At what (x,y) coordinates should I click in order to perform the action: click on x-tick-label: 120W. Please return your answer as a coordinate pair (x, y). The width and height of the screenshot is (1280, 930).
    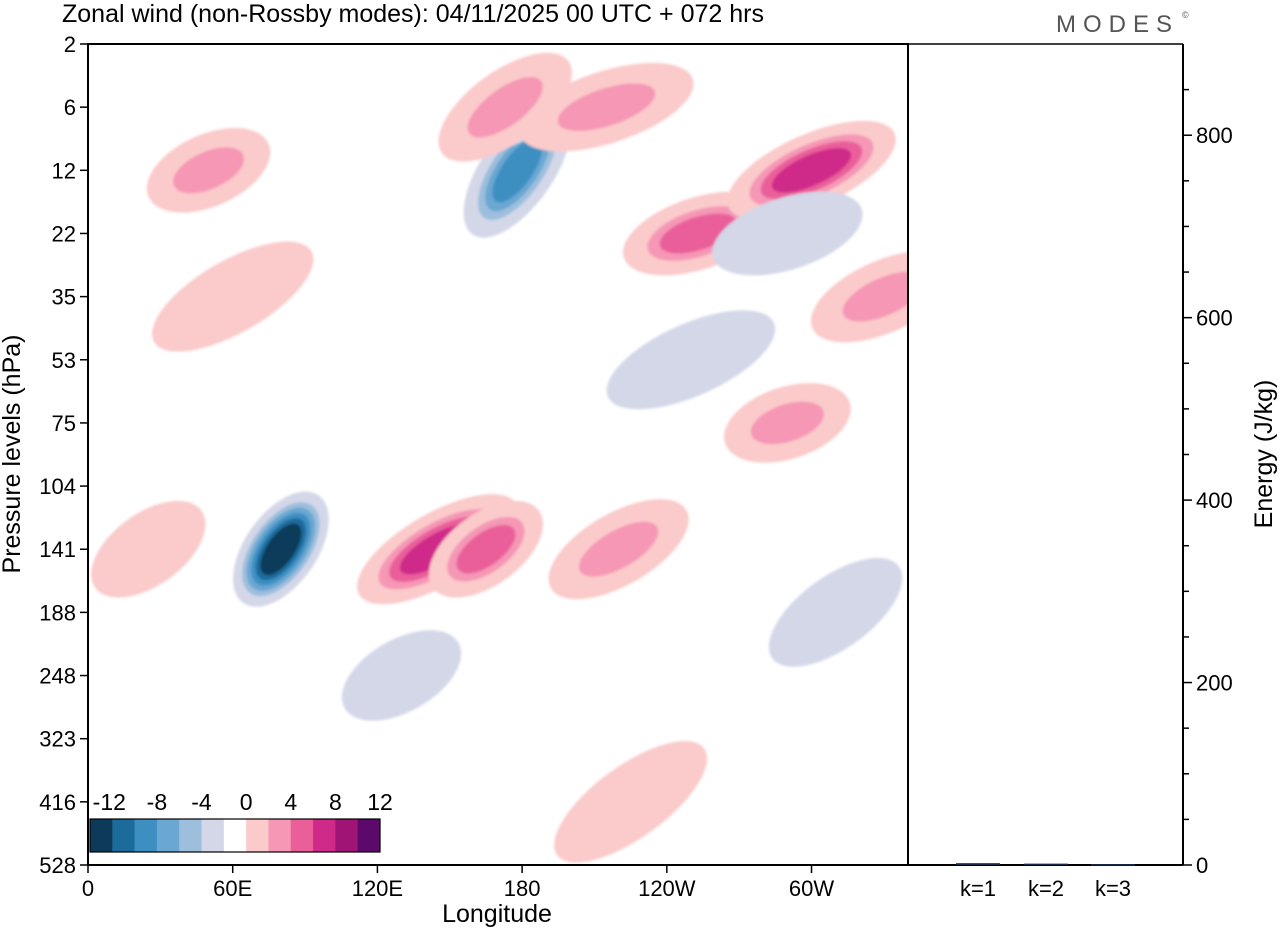
    Looking at the image, I should click on (667, 888).